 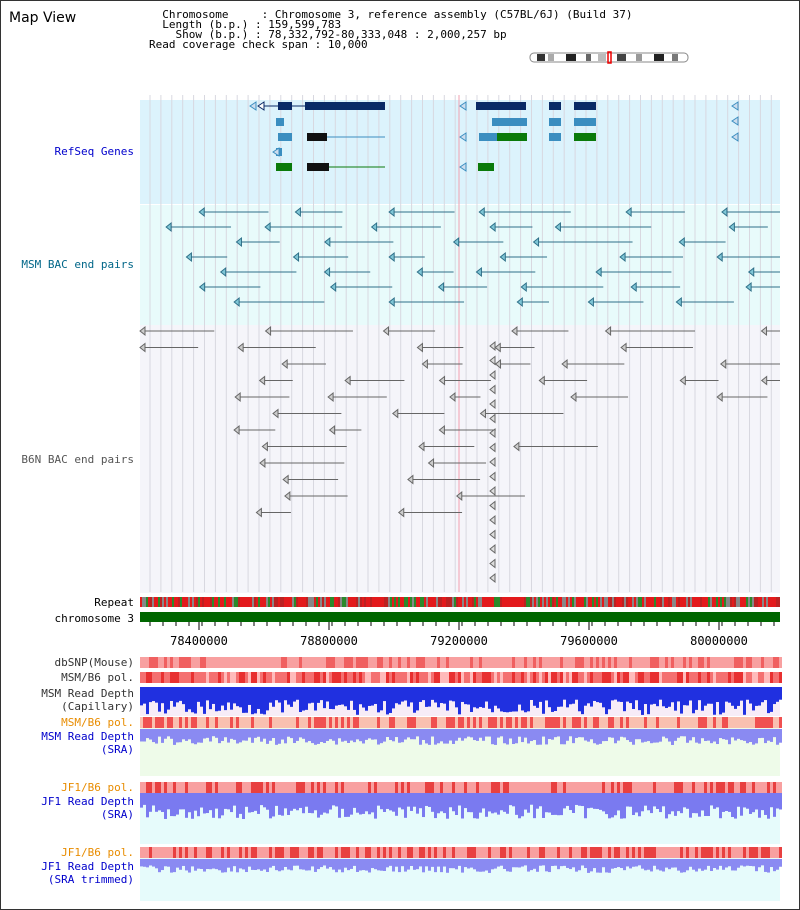 I want to click on msm-bac-end-pairs-label: MSM BAC end pairs, so click(x=77, y=264).